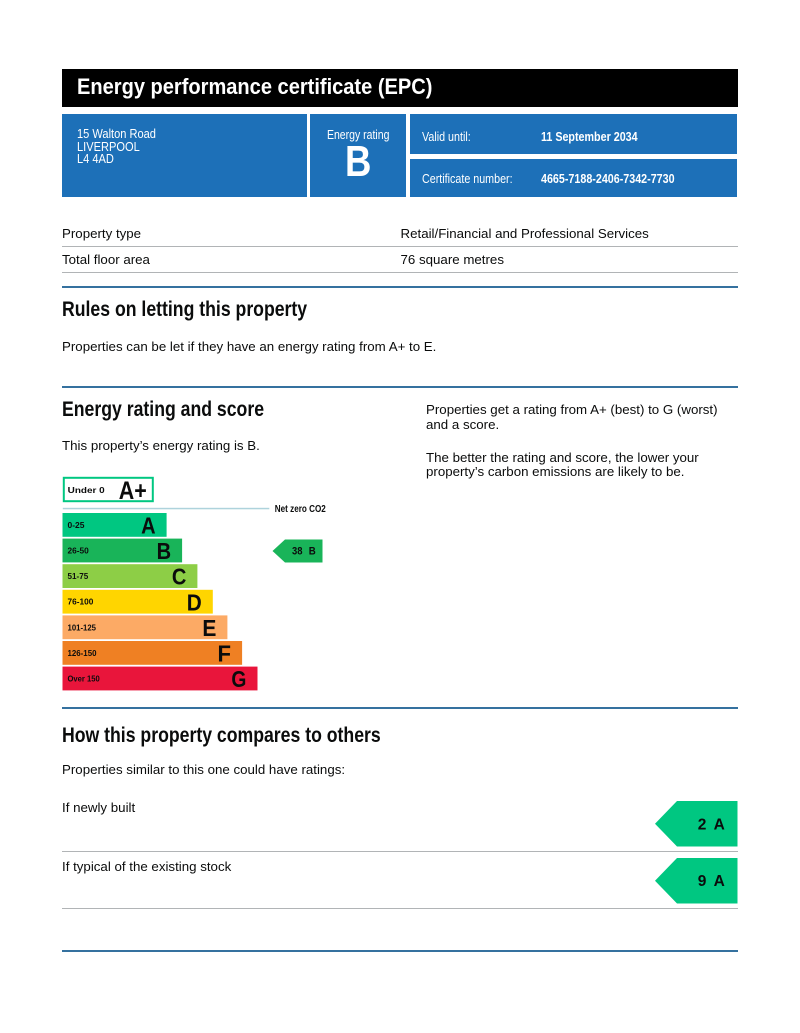 The width and height of the screenshot is (800, 1033). I want to click on svg-text: F, so click(225, 654).